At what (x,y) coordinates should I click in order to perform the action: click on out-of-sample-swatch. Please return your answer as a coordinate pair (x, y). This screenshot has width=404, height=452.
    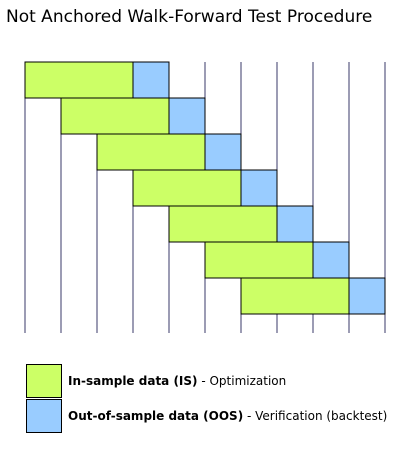
    Looking at the image, I should click on (44, 416).